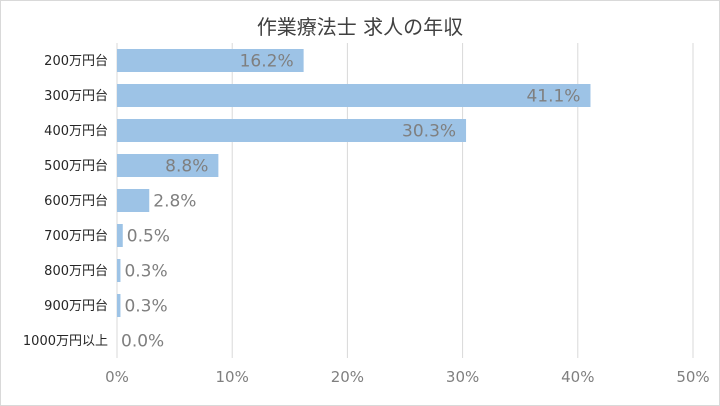  Describe the element at coordinates (407, 377) in the screenshot. I see `x-tick-labels: 0% 10% 20% 30% 40% 50%` at that location.